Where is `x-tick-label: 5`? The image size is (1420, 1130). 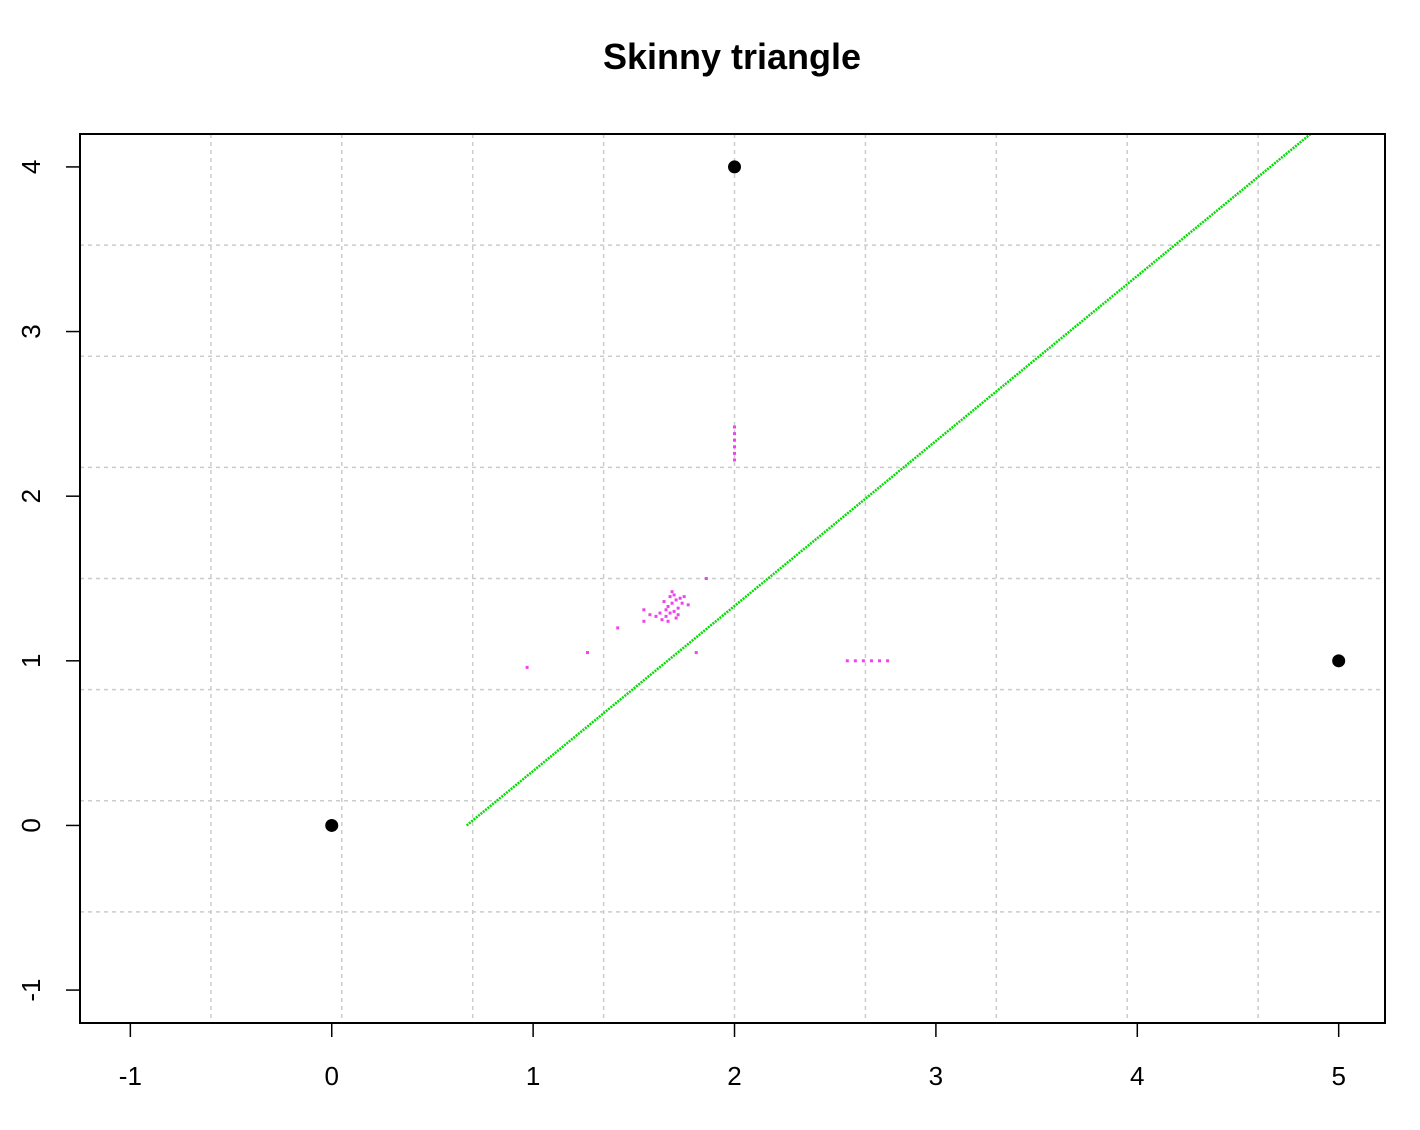
x-tick-label: 5 is located at coordinates (1338, 1076).